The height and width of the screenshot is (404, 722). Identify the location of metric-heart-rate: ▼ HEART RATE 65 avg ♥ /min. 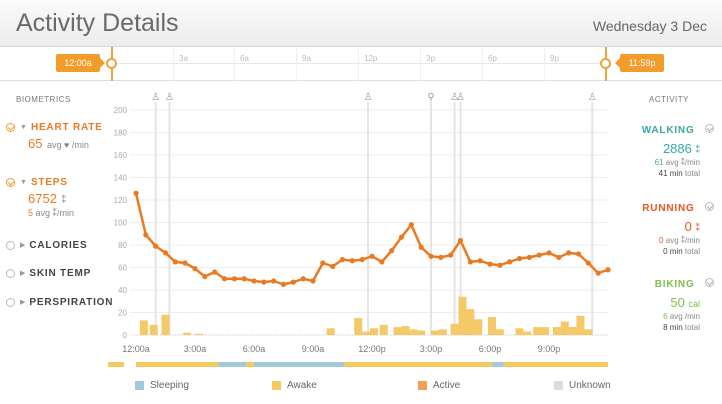
(63, 135).